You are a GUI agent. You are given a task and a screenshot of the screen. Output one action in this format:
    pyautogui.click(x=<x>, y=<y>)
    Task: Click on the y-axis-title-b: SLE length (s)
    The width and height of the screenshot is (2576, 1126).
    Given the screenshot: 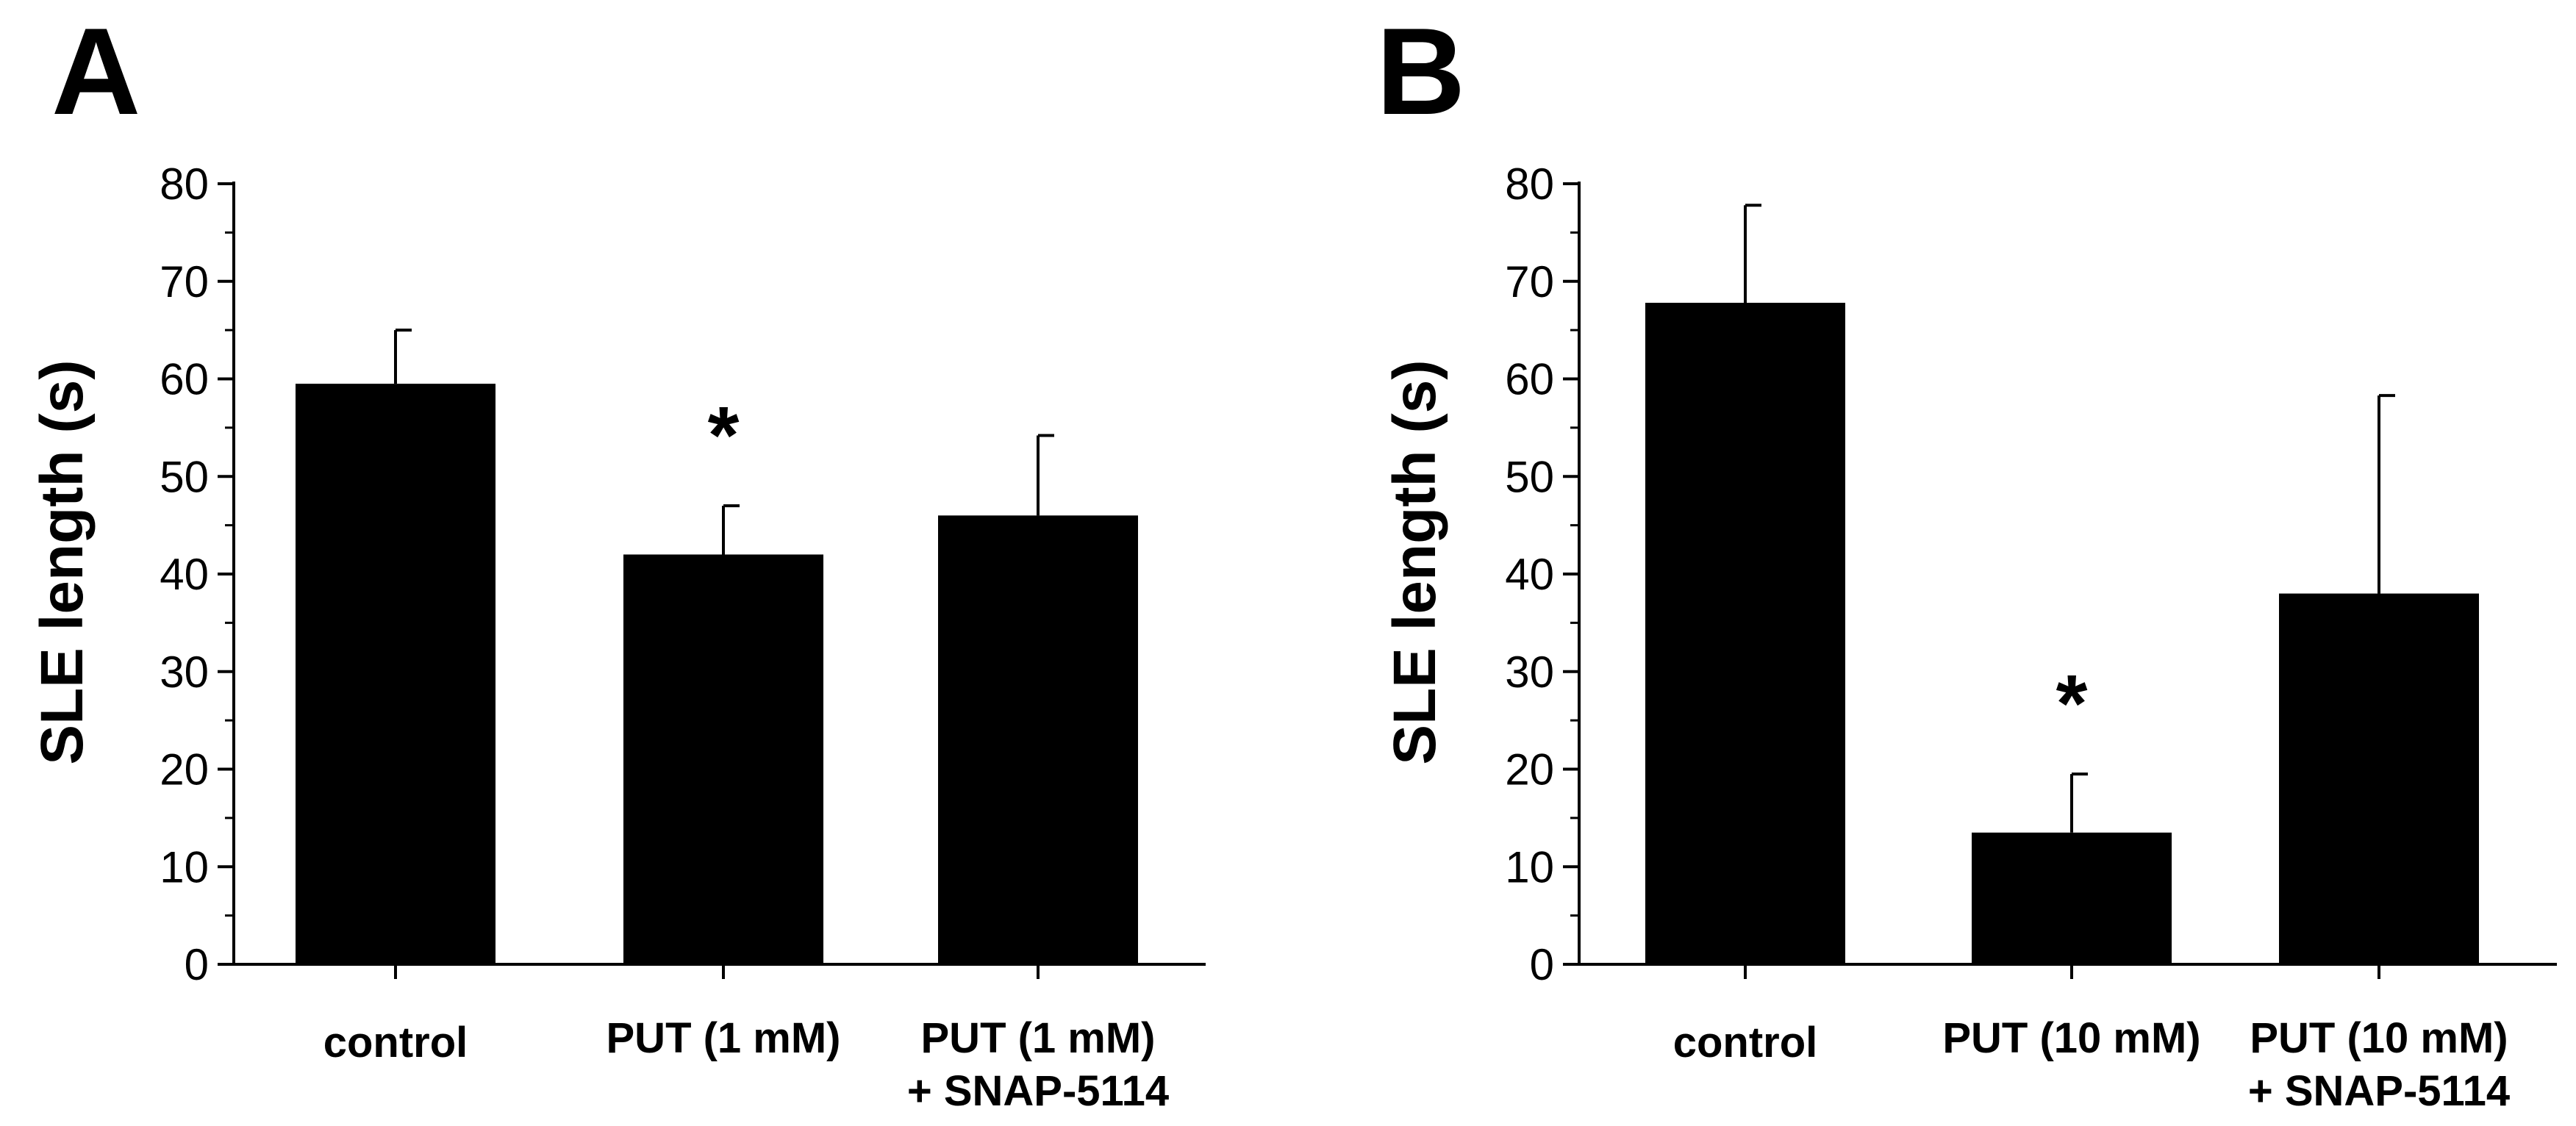 What is the action you would take?
    pyautogui.click(x=1414, y=561)
    